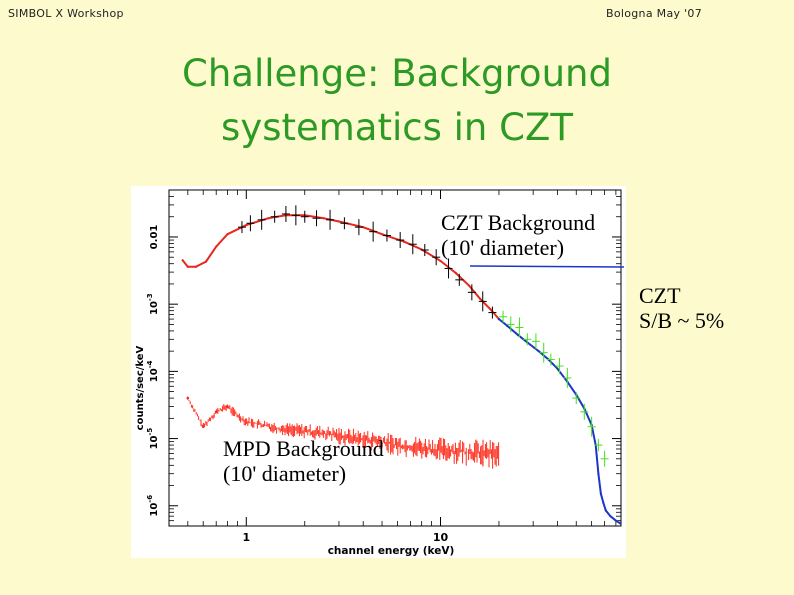 The width and height of the screenshot is (794, 595). What do you see at coordinates (303, 448) in the screenshot?
I see `mpd-background-line1: MPD Background` at bounding box center [303, 448].